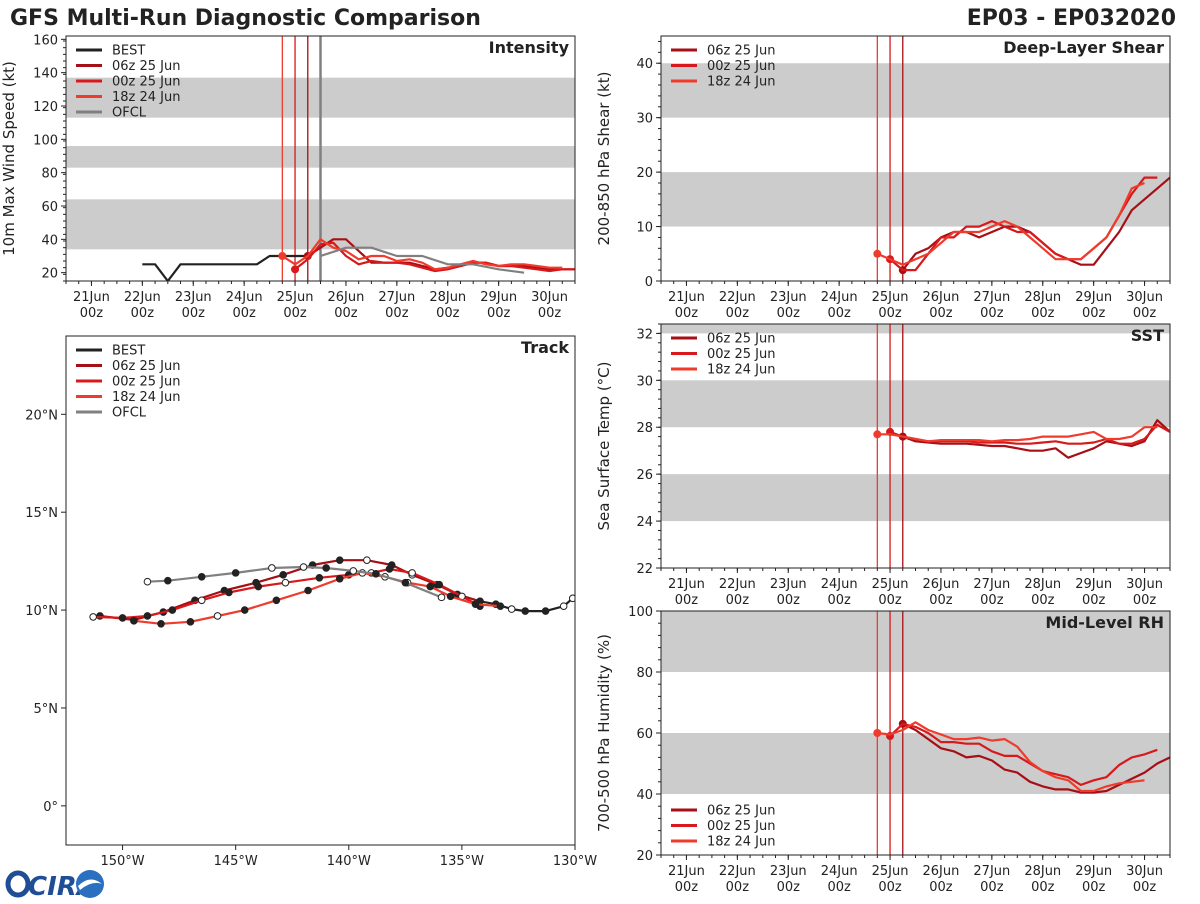  Describe the element at coordinates (644, 522) in the screenshot. I see `sst-ytick-label: 24` at that location.